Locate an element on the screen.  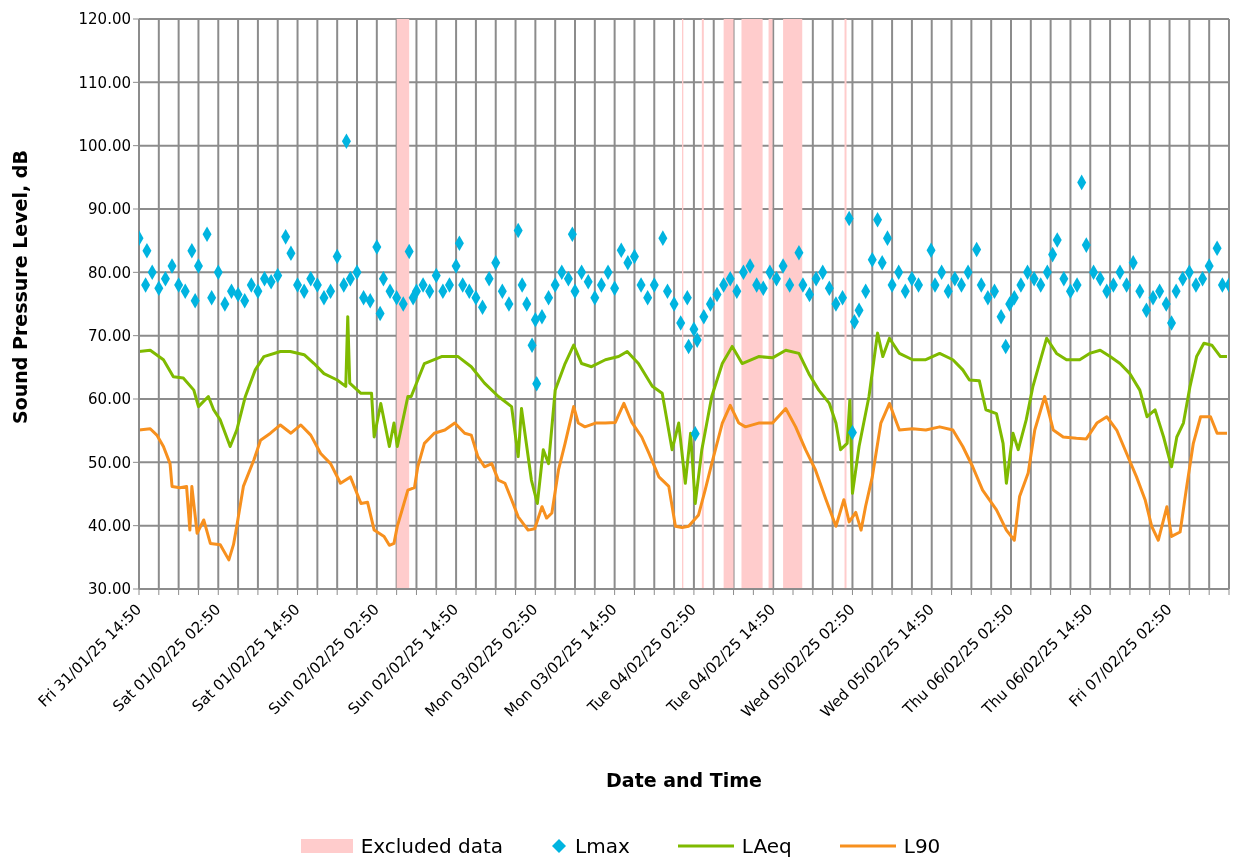
y-tick-label: 120.00 is located at coordinates (104, 19).